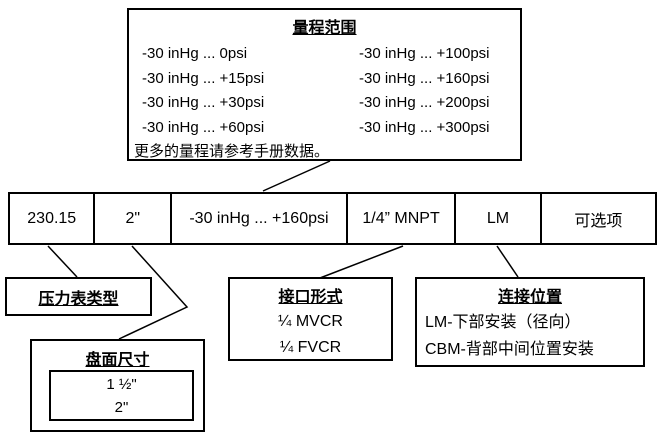 The image size is (666, 440). Describe the element at coordinates (121, 395) in the screenshot. I see `dial-size-options-box: 1 ½" 2"` at that location.